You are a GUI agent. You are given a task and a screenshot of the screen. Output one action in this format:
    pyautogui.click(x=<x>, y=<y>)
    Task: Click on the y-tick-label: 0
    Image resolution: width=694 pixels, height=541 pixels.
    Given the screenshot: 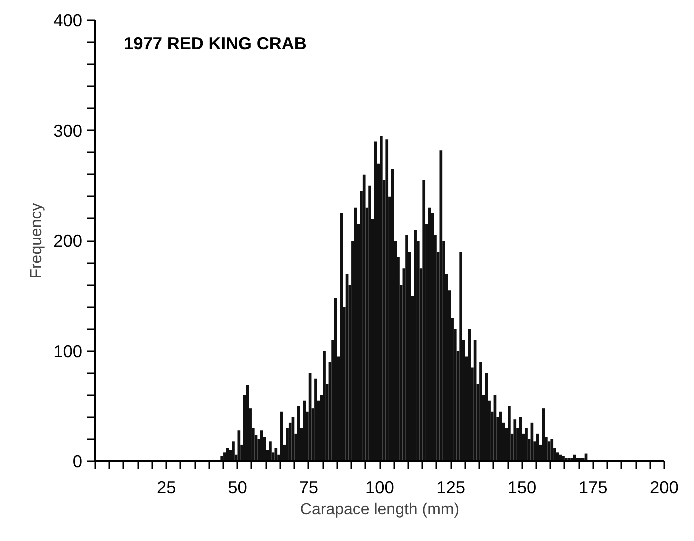 What is the action you would take?
    pyautogui.click(x=77, y=462)
    